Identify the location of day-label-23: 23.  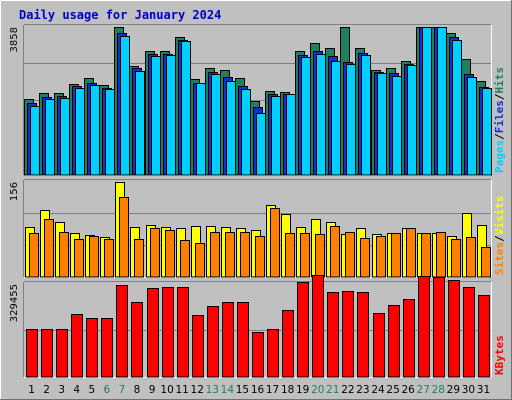
(362, 390).